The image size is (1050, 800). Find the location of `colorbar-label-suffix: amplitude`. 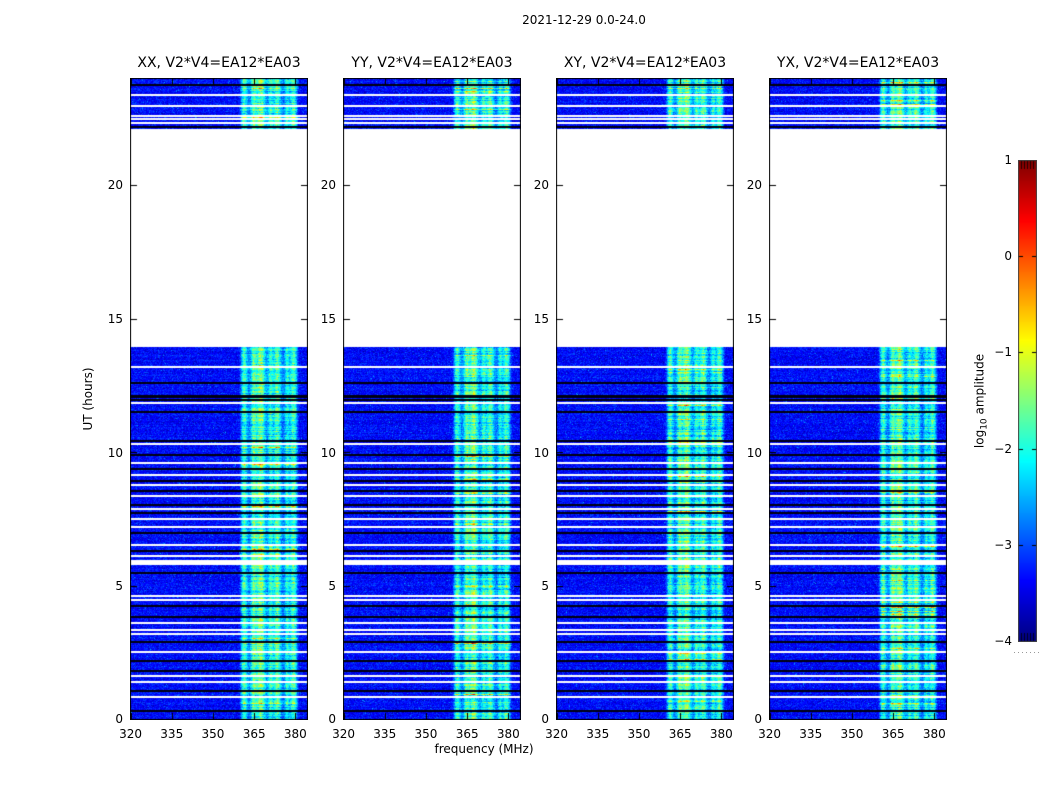

colorbar-label-suffix: amplitude is located at coordinates (979, 386).